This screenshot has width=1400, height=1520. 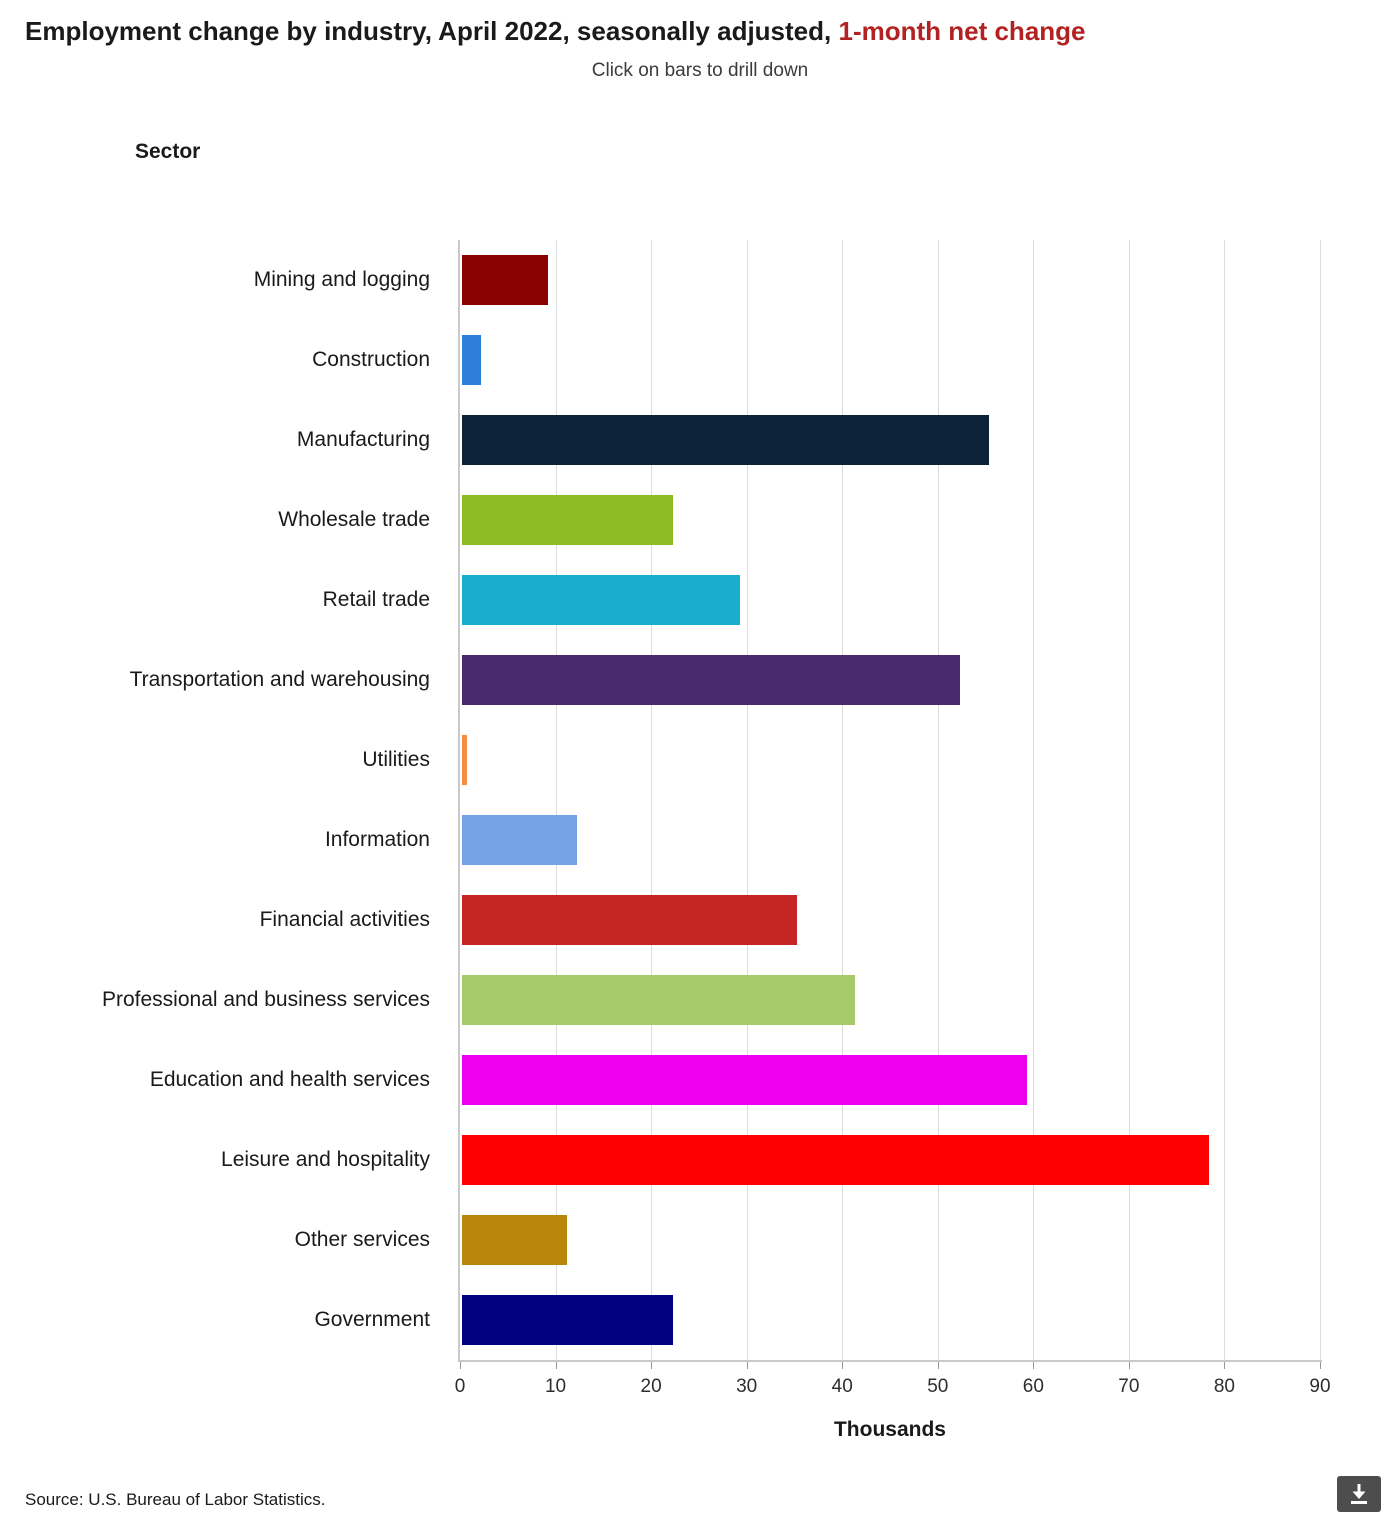 I want to click on chart-row: Leisure and hospitality, so click(x=661, y=1160).